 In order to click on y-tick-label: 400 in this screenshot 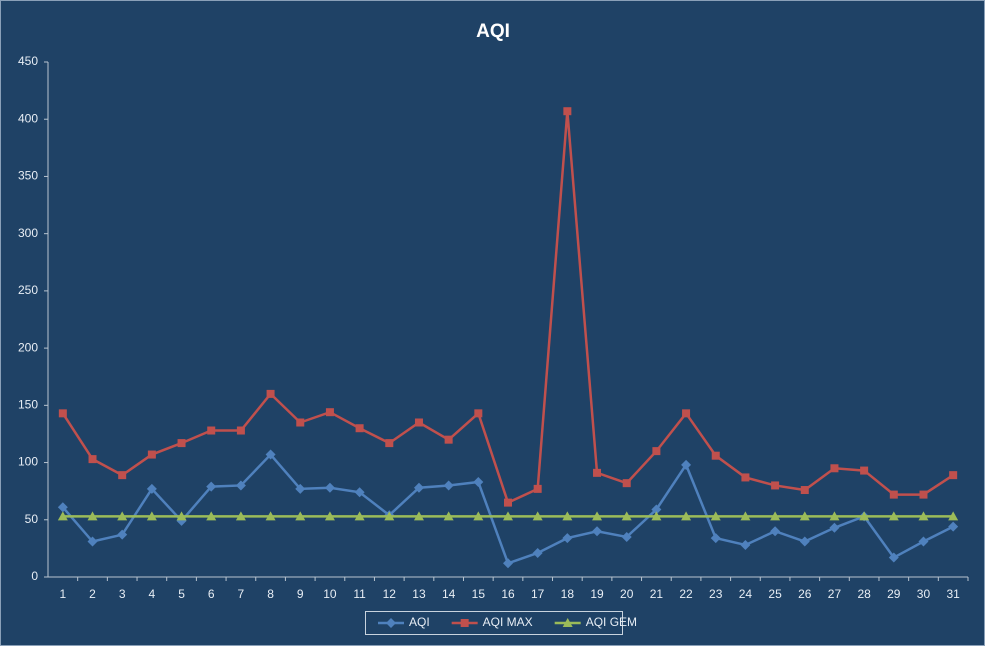, I will do `click(28, 118)`.